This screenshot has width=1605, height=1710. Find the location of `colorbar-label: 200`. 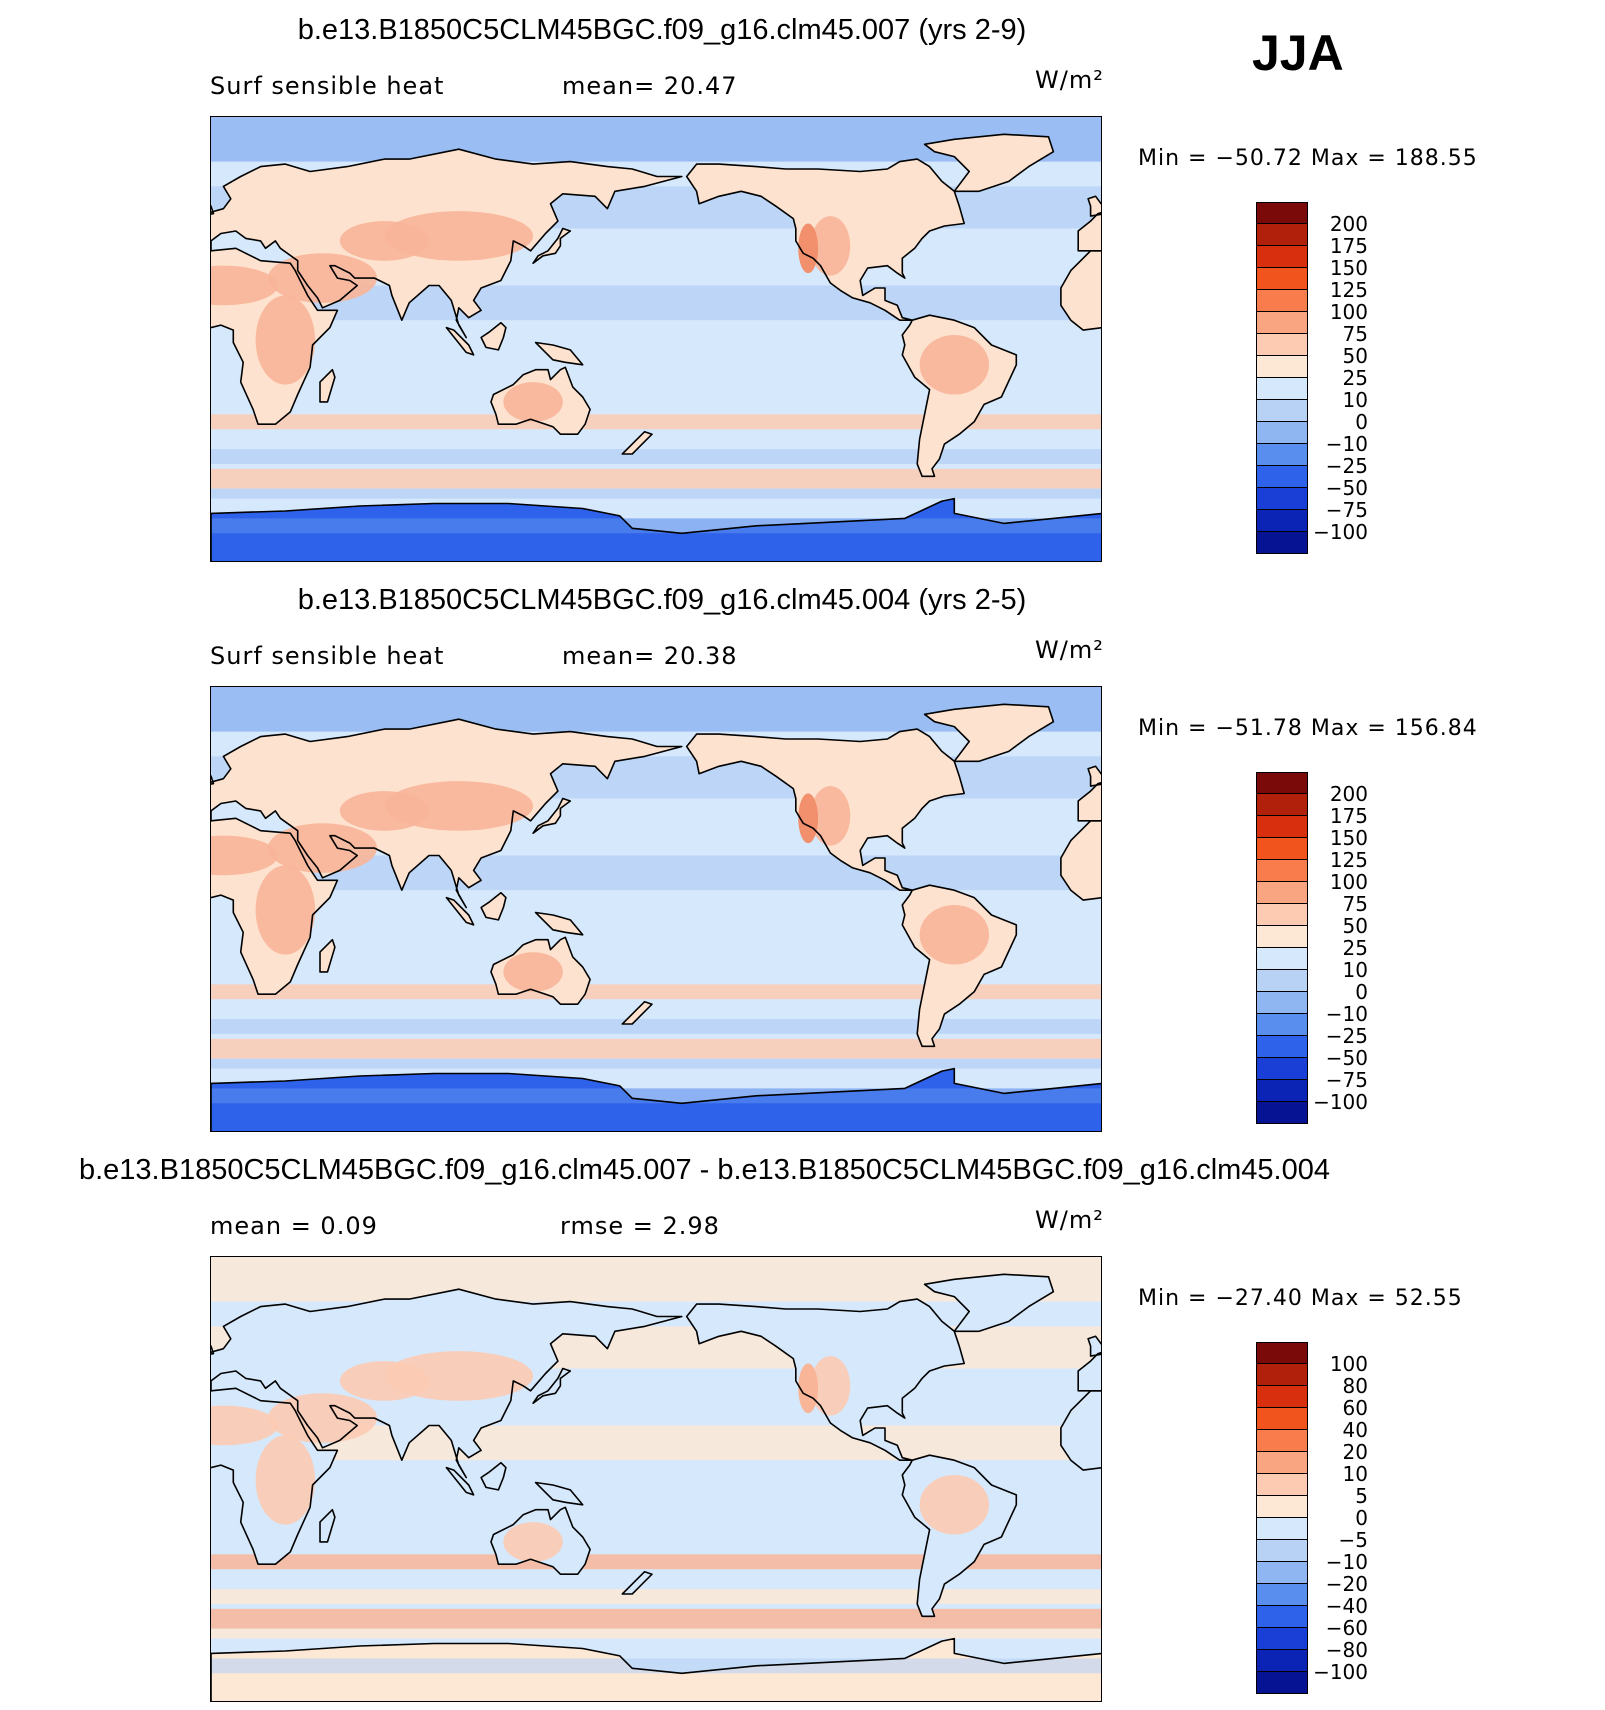

colorbar-label: 200 is located at coordinates (1348, 794).